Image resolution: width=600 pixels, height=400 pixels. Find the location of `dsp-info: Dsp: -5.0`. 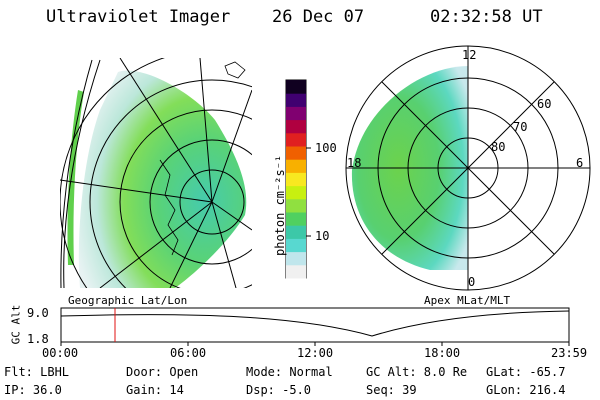

dsp-info: Dsp: -5.0 is located at coordinates (279, 390).